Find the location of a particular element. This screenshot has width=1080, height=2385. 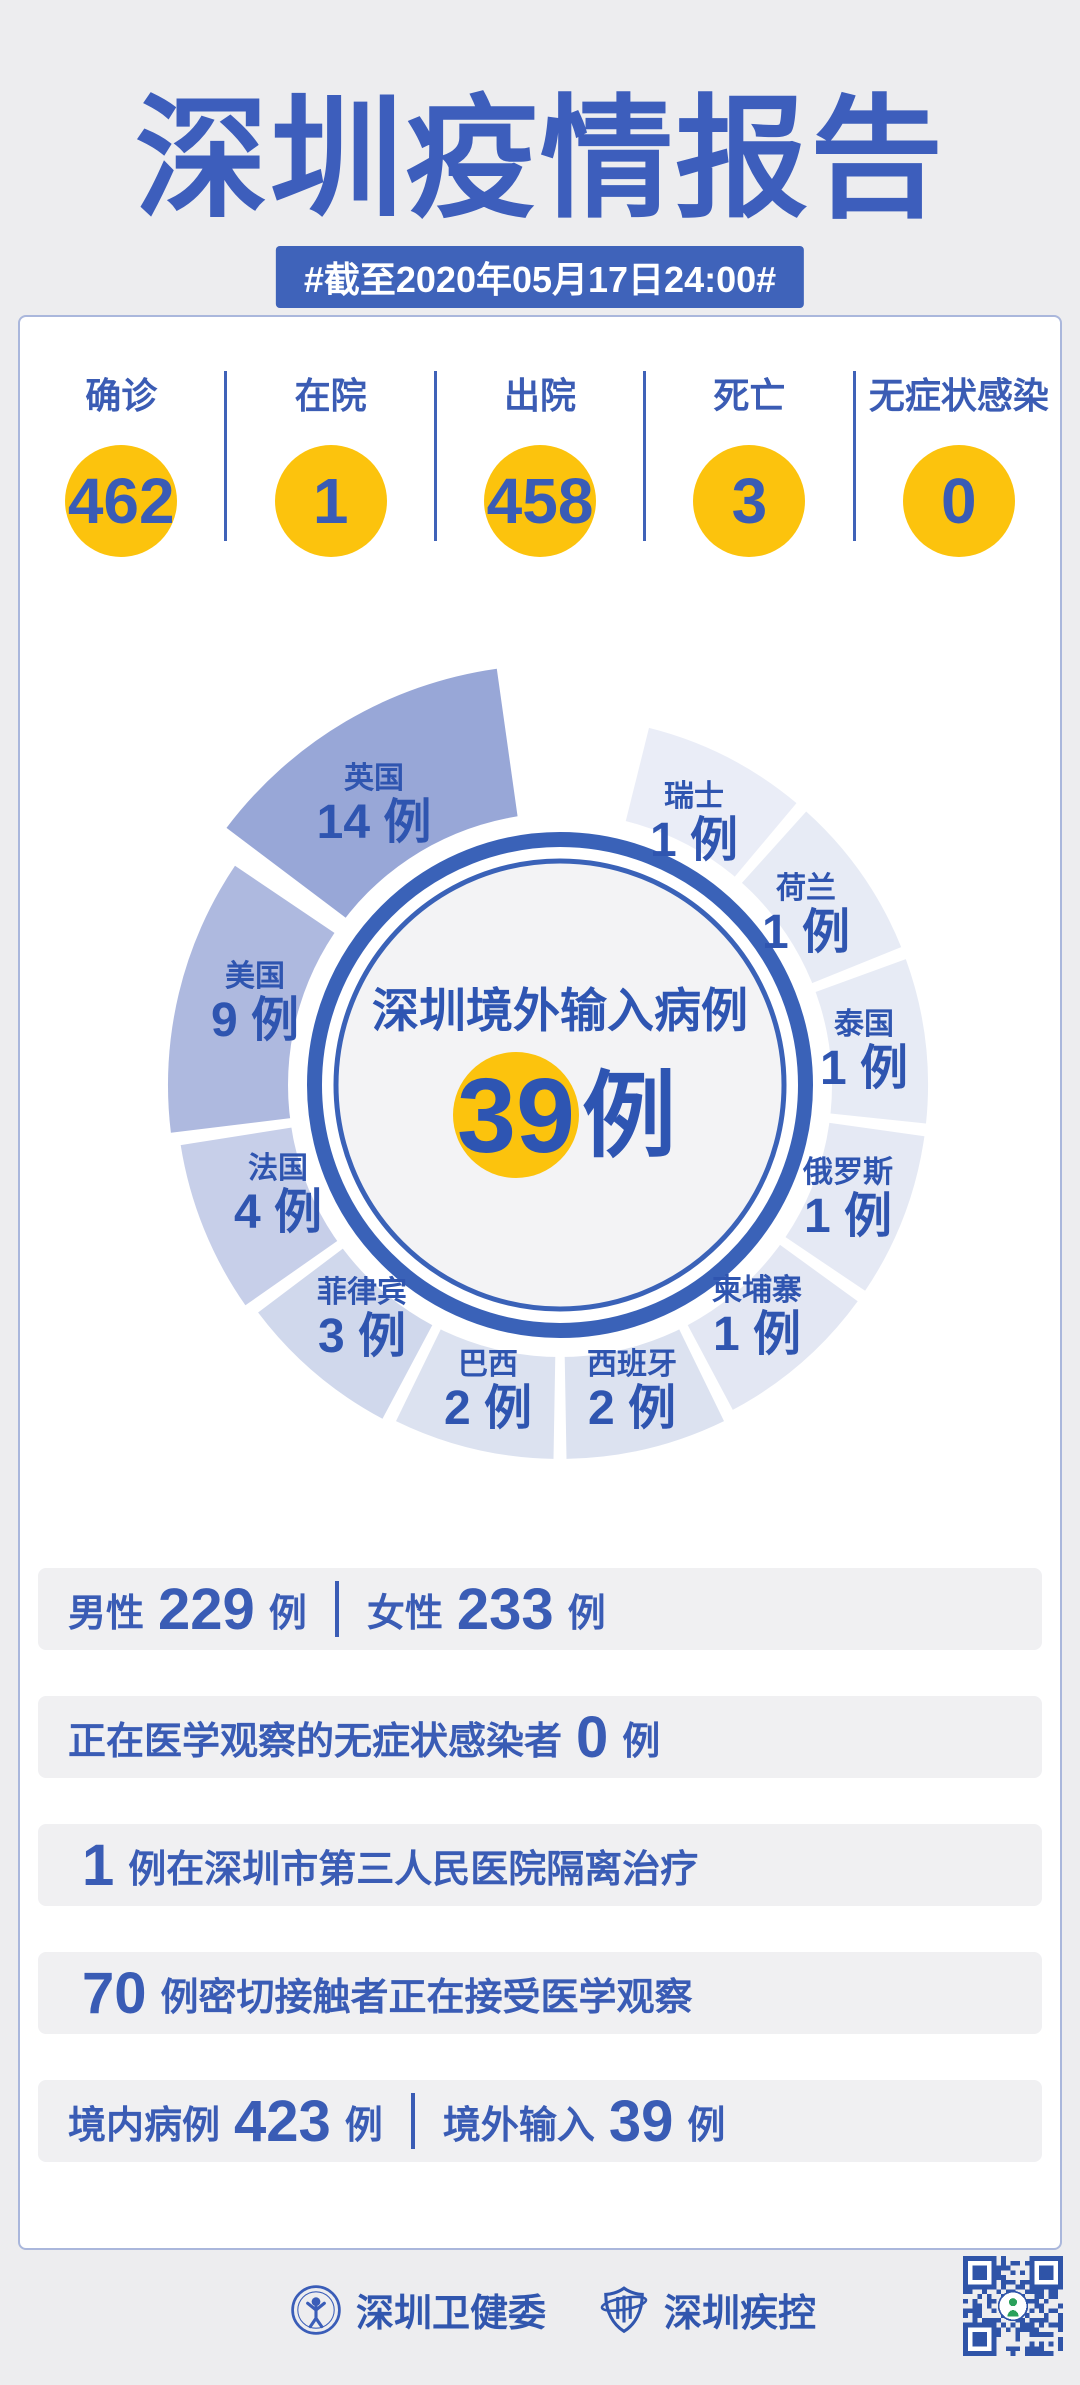

pie-slice-country-label: 西班牙 is located at coordinates (632, 1364).